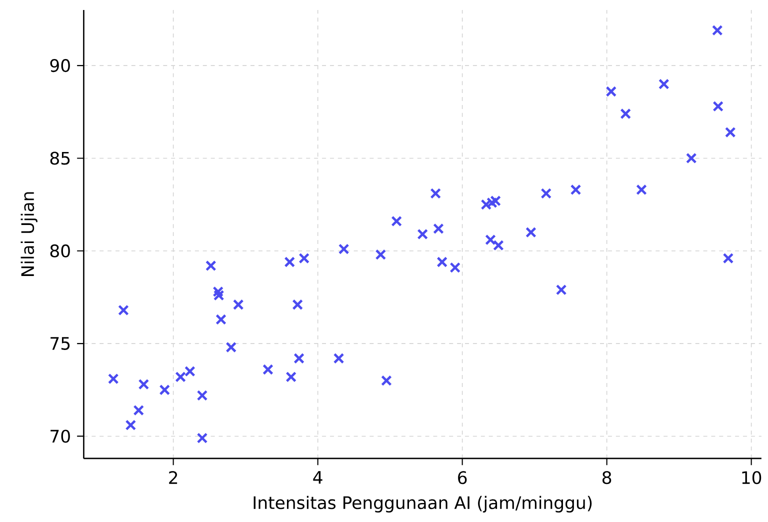 The image size is (768, 522). Describe the element at coordinates (607, 477) in the screenshot. I see `x-tick-label: 8` at that location.